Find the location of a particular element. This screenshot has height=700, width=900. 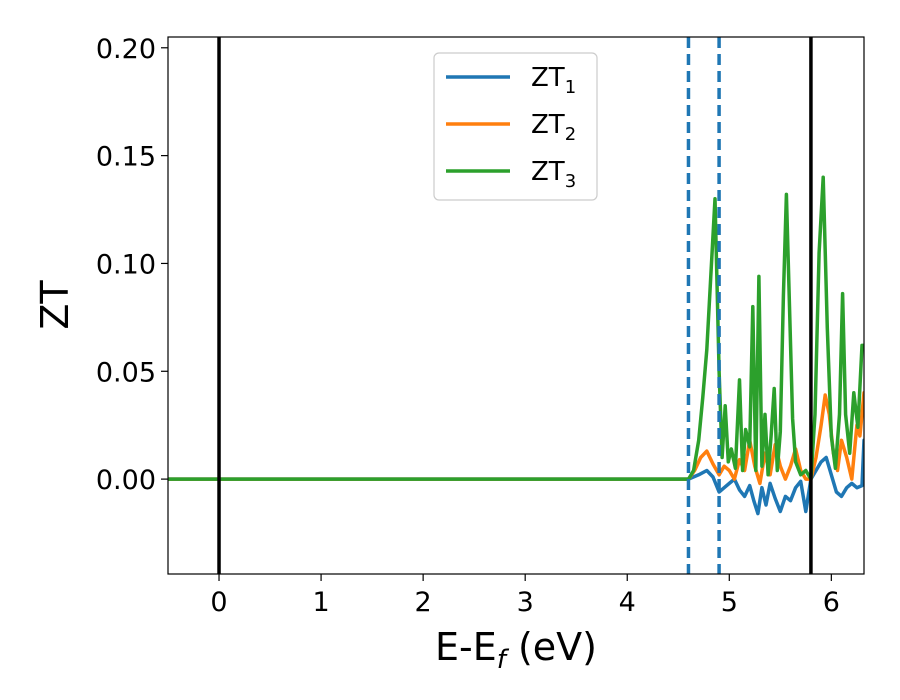

y-tick-label: 0.05 is located at coordinates (126, 372).